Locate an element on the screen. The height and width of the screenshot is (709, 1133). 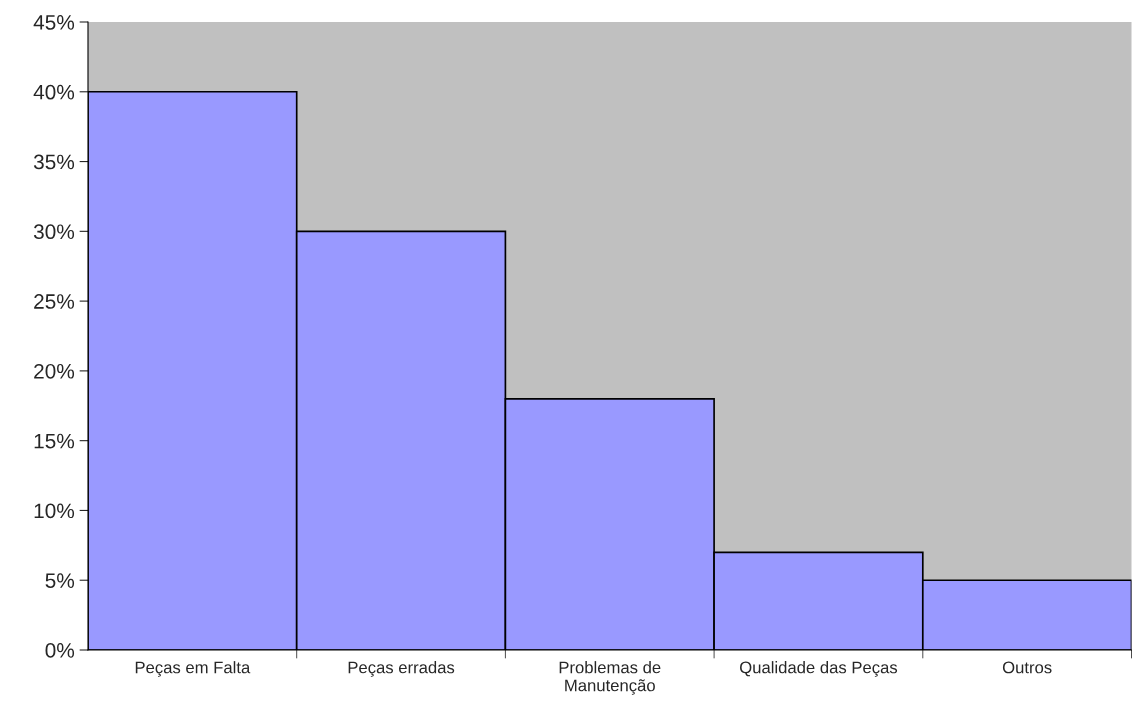
y-tick-label: 35% is located at coordinates (54, 162).